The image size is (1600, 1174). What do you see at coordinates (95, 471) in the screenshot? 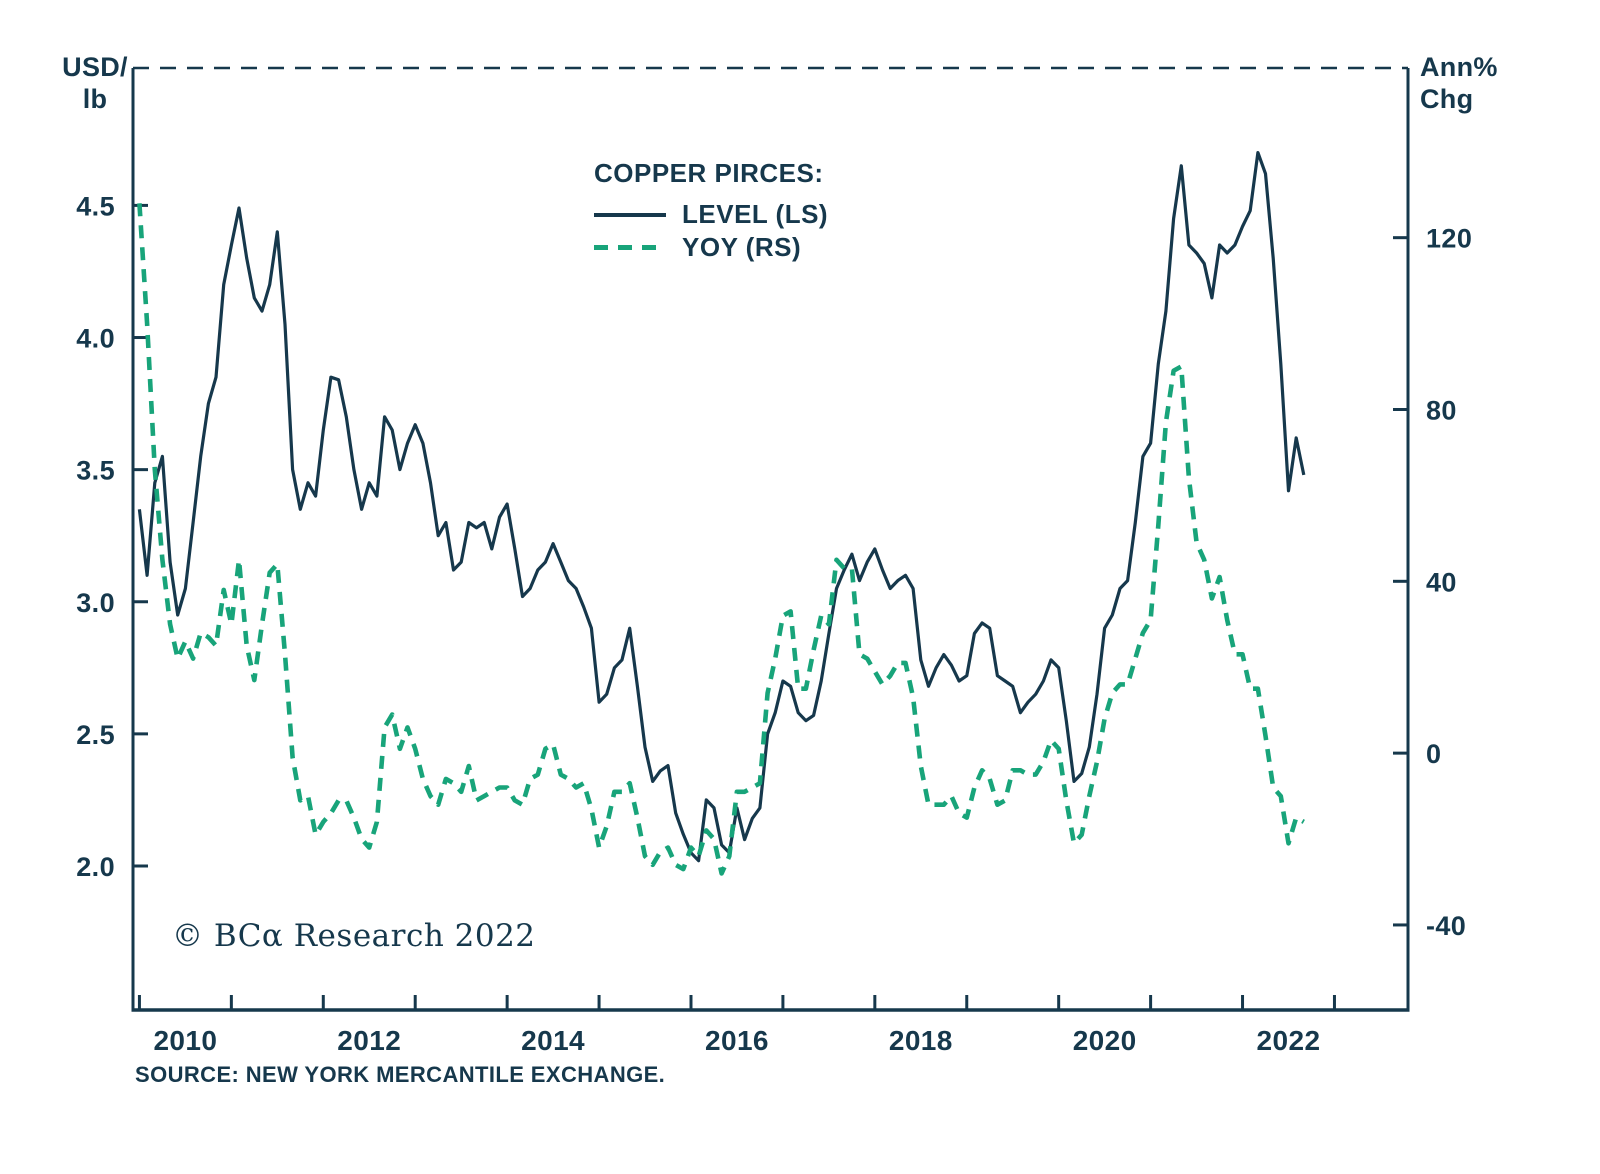
I see `axis-tick-label: 3.5` at bounding box center [95, 471].